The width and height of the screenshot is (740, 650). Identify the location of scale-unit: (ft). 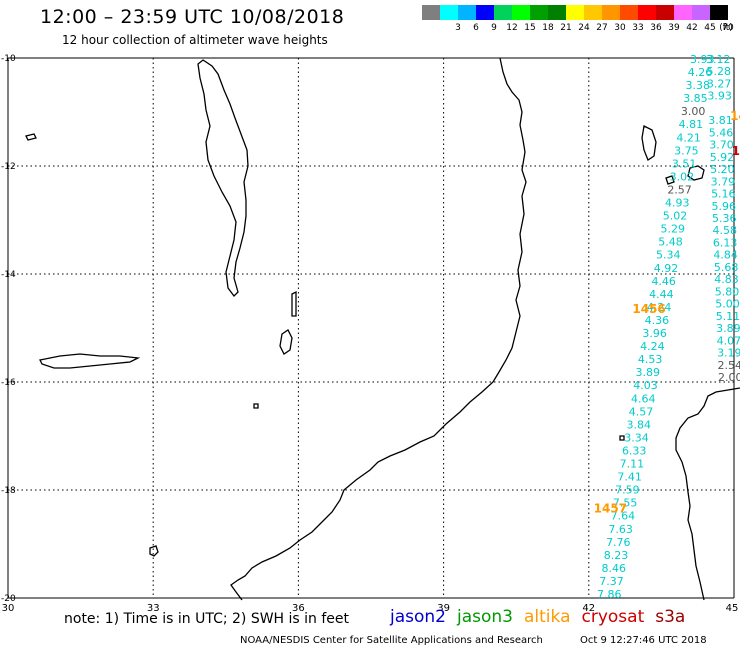
(726, 28).